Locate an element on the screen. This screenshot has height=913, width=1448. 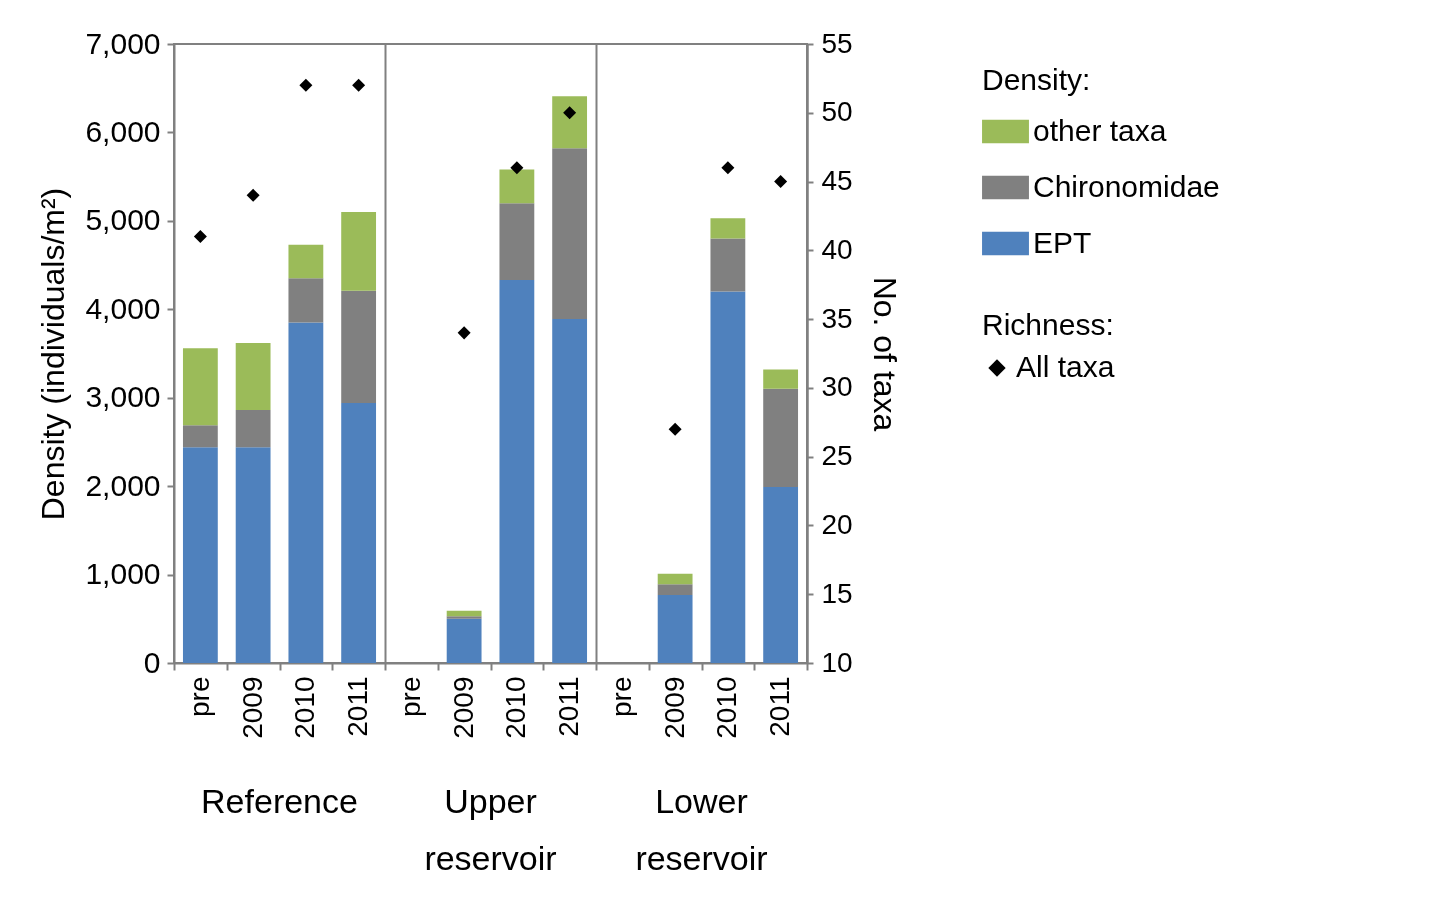
y-tick-label: 6,000 is located at coordinates (123, 131).